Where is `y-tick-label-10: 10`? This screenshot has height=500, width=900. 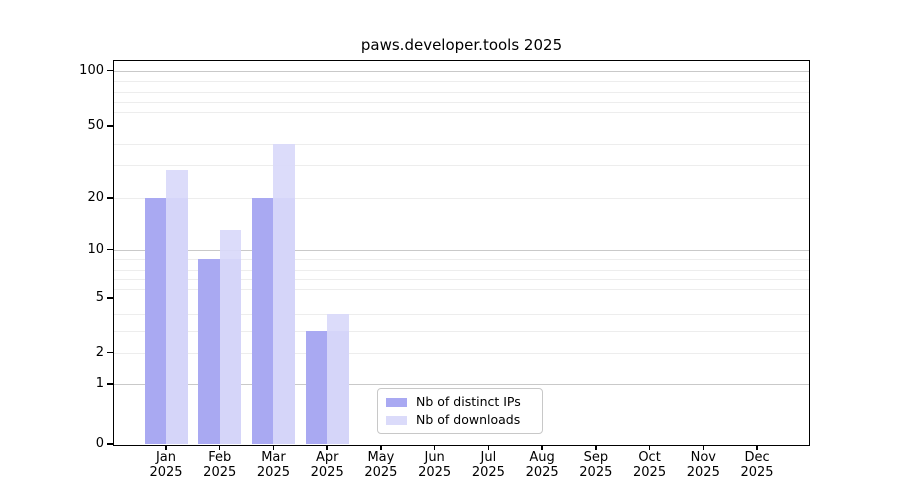
y-tick-label-10: 10 is located at coordinates (95, 249).